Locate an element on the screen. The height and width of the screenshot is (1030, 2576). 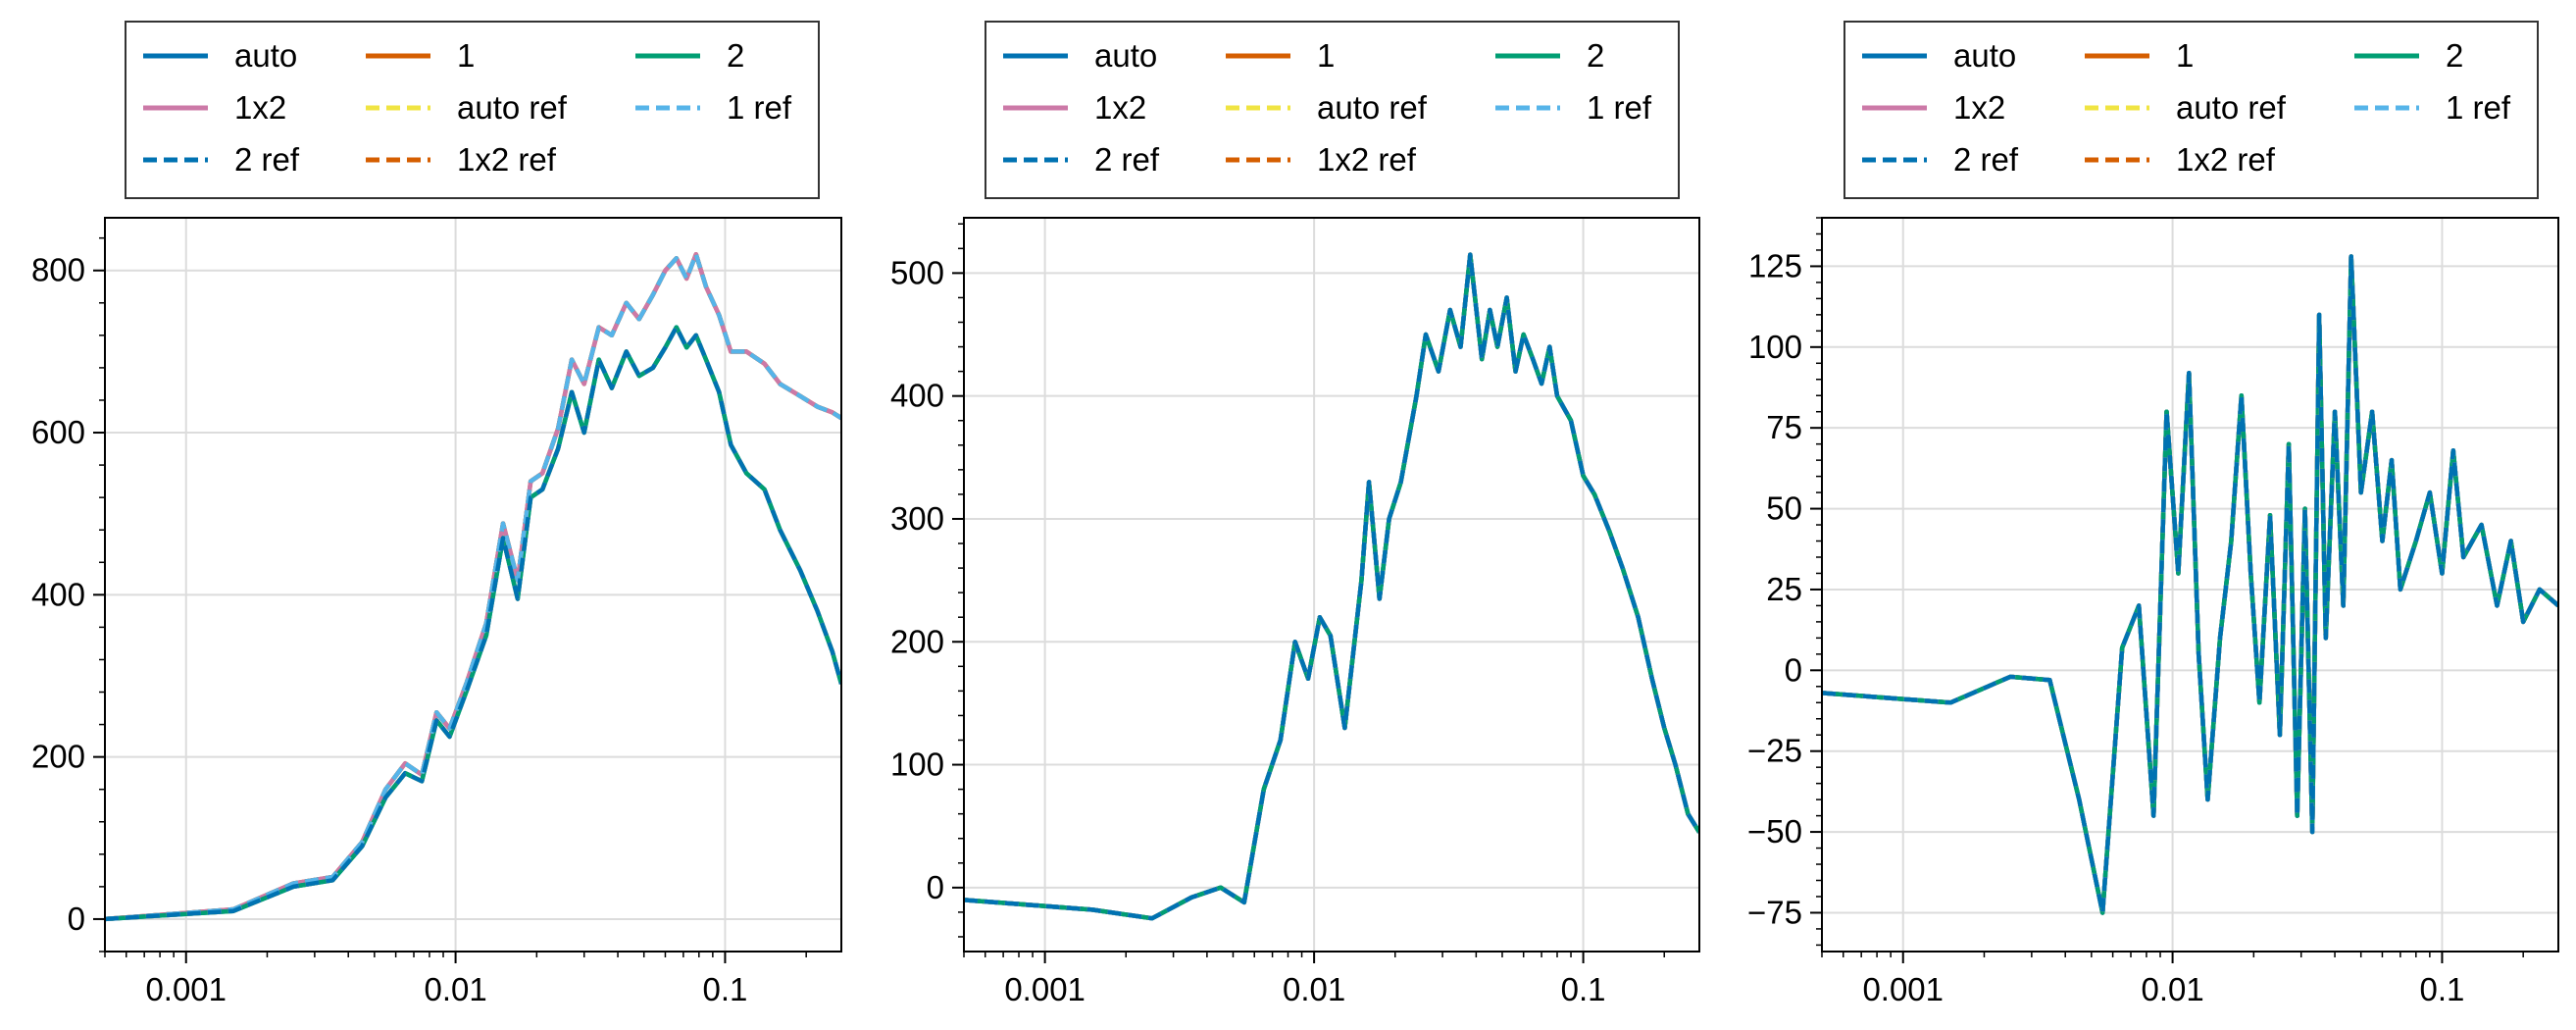
y-tick-label: 75 is located at coordinates (1784, 427).